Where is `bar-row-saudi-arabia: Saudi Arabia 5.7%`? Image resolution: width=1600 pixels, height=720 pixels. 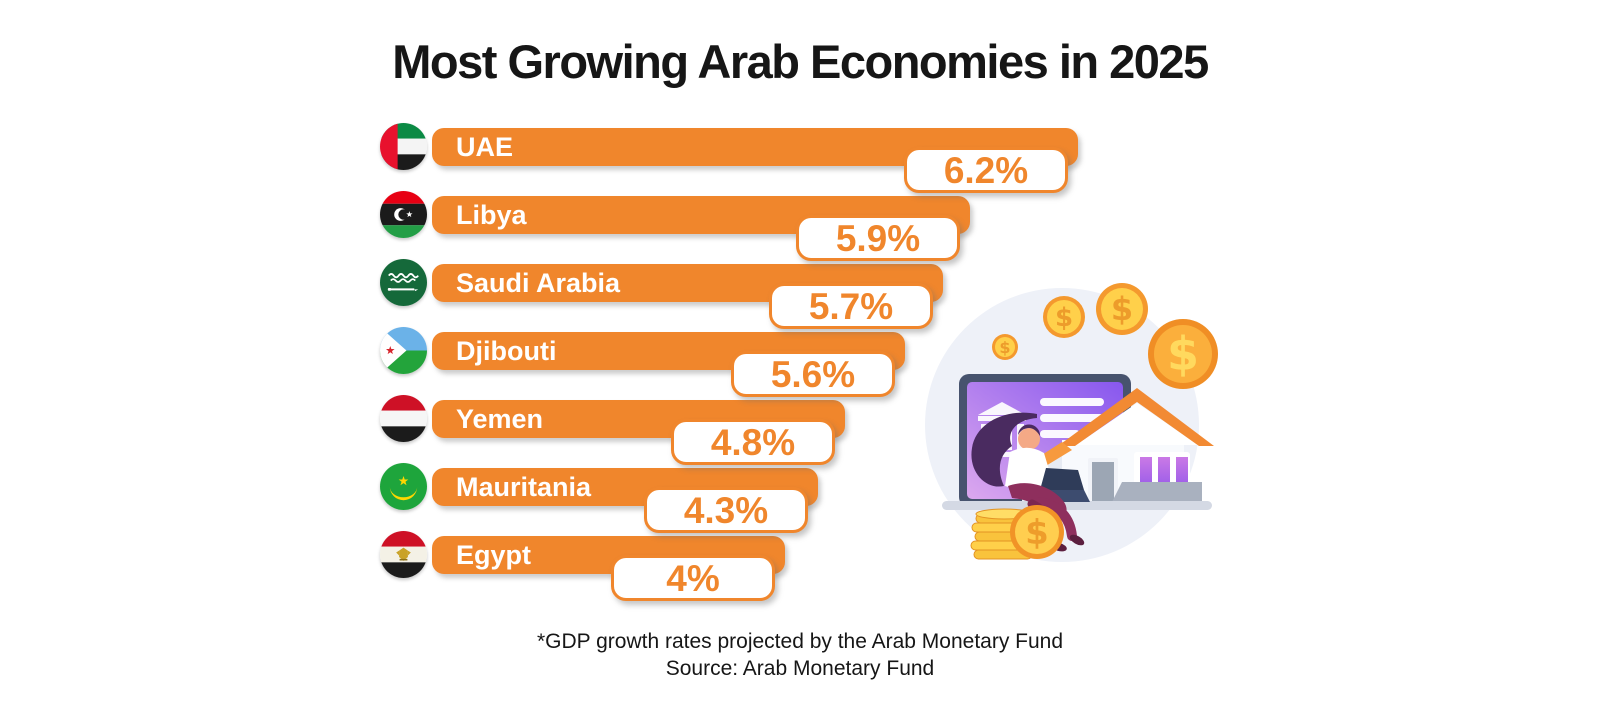 bar-row-saudi-arabia: Saudi Arabia 5.7% is located at coordinates (729, 294).